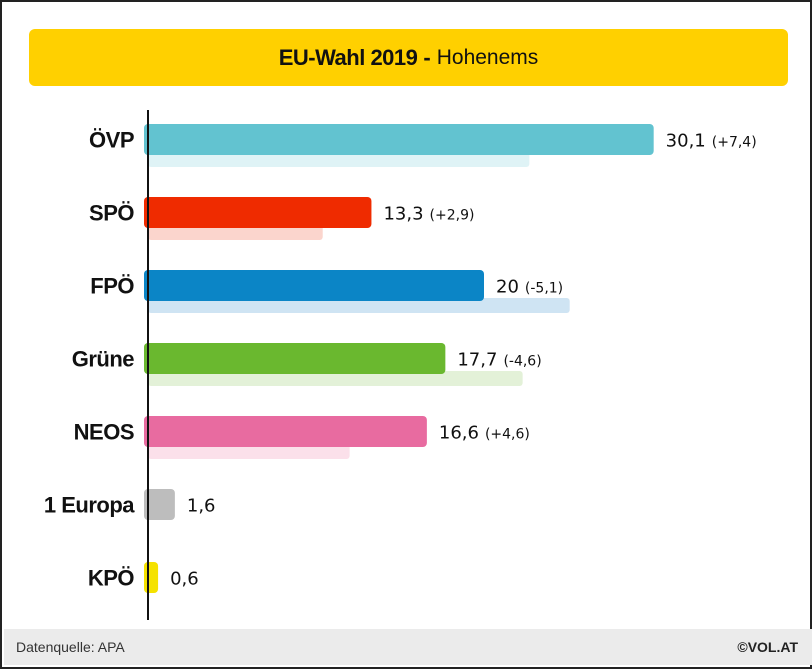 The image size is (812, 669). What do you see at coordinates (111, 213) in the screenshot?
I see `category-label-spö: SPÖ` at bounding box center [111, 213].